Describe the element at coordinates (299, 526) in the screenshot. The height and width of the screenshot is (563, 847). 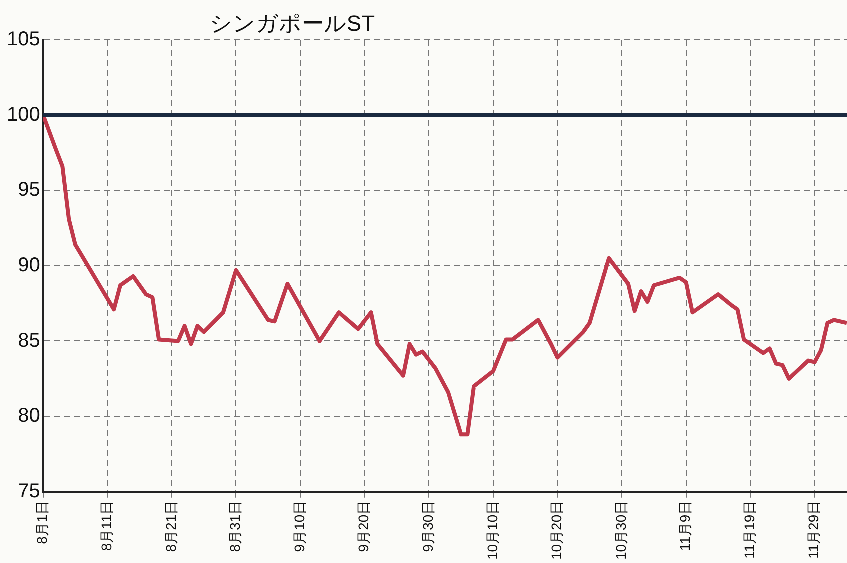
I see `x-tick-label: 9月10日` at that location.